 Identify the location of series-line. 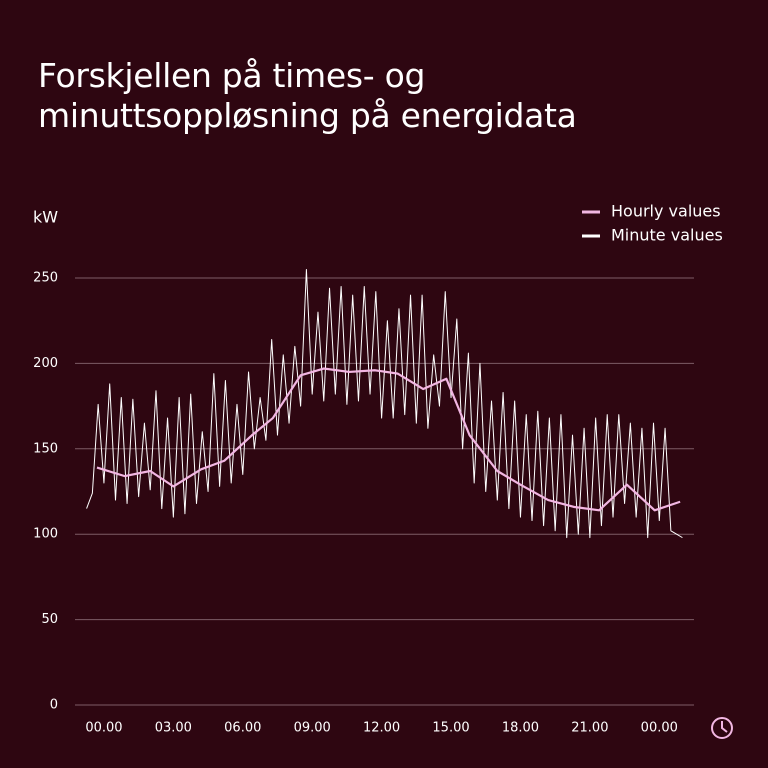
(388, 439).